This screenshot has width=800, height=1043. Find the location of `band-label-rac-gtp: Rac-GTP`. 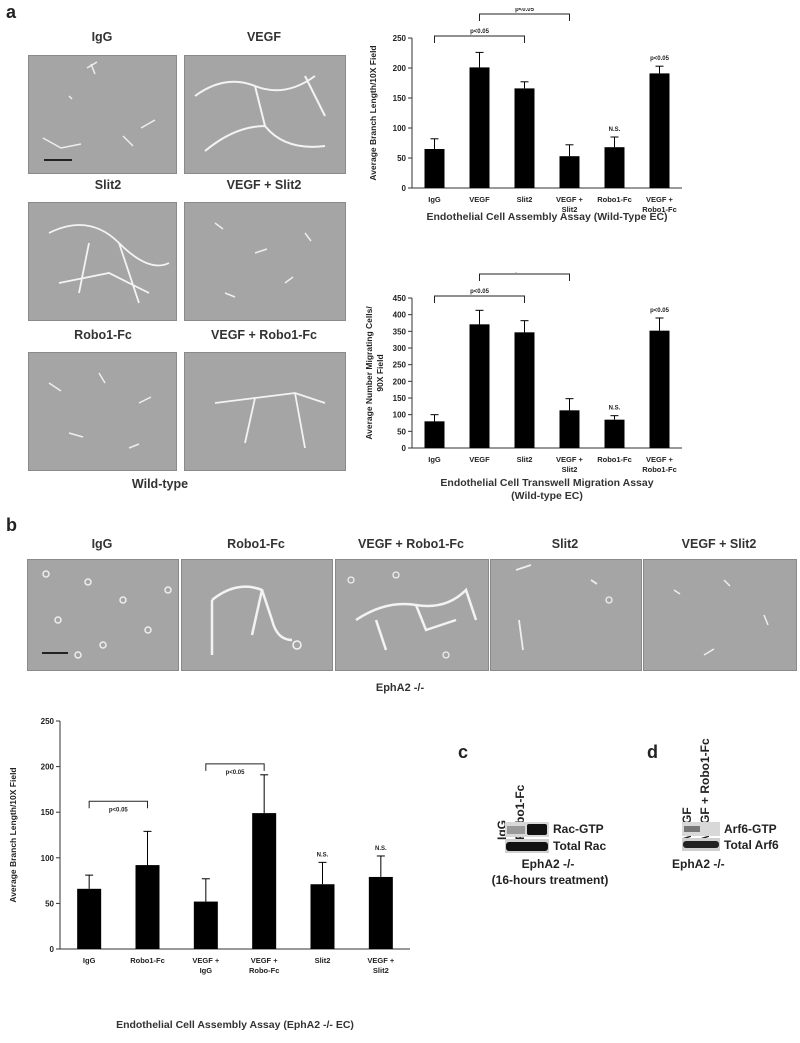

band-label-rac-gtp: Rac-GTP is located at coordinates (578, 829).